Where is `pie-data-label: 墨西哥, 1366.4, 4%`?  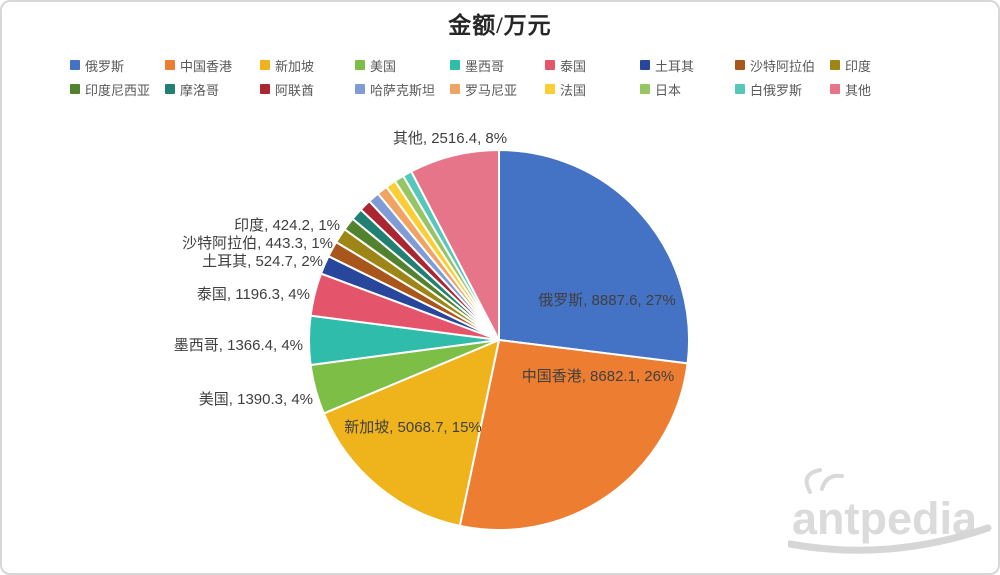 pie-data-label: 墨西哥, 1366.4, 4% is located at coordinates (238, 345).